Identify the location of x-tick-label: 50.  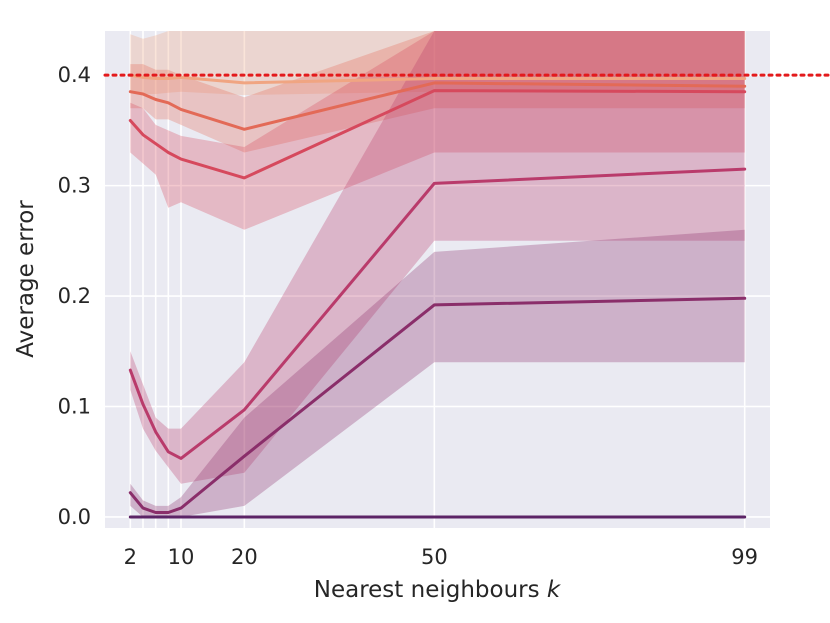
(434, 557).